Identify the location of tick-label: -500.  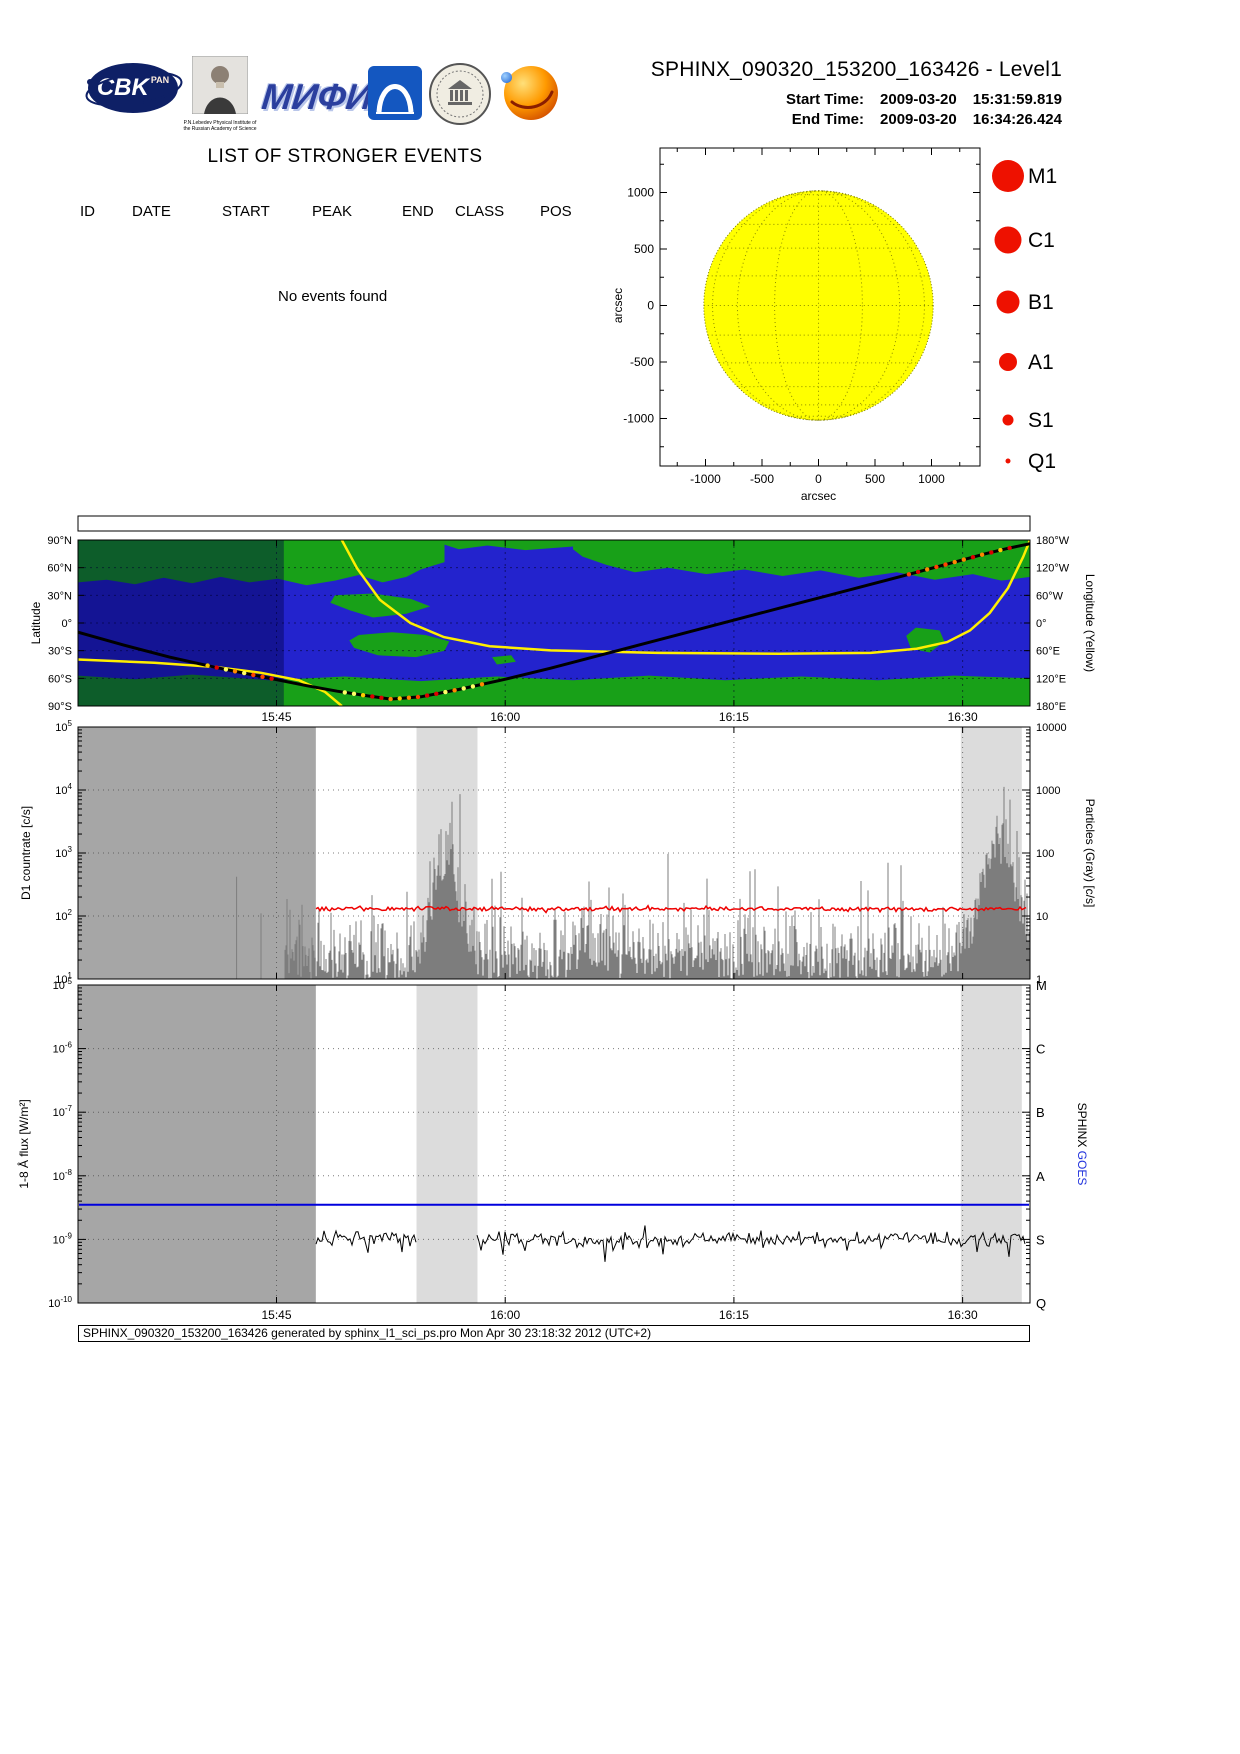
(762, 479).